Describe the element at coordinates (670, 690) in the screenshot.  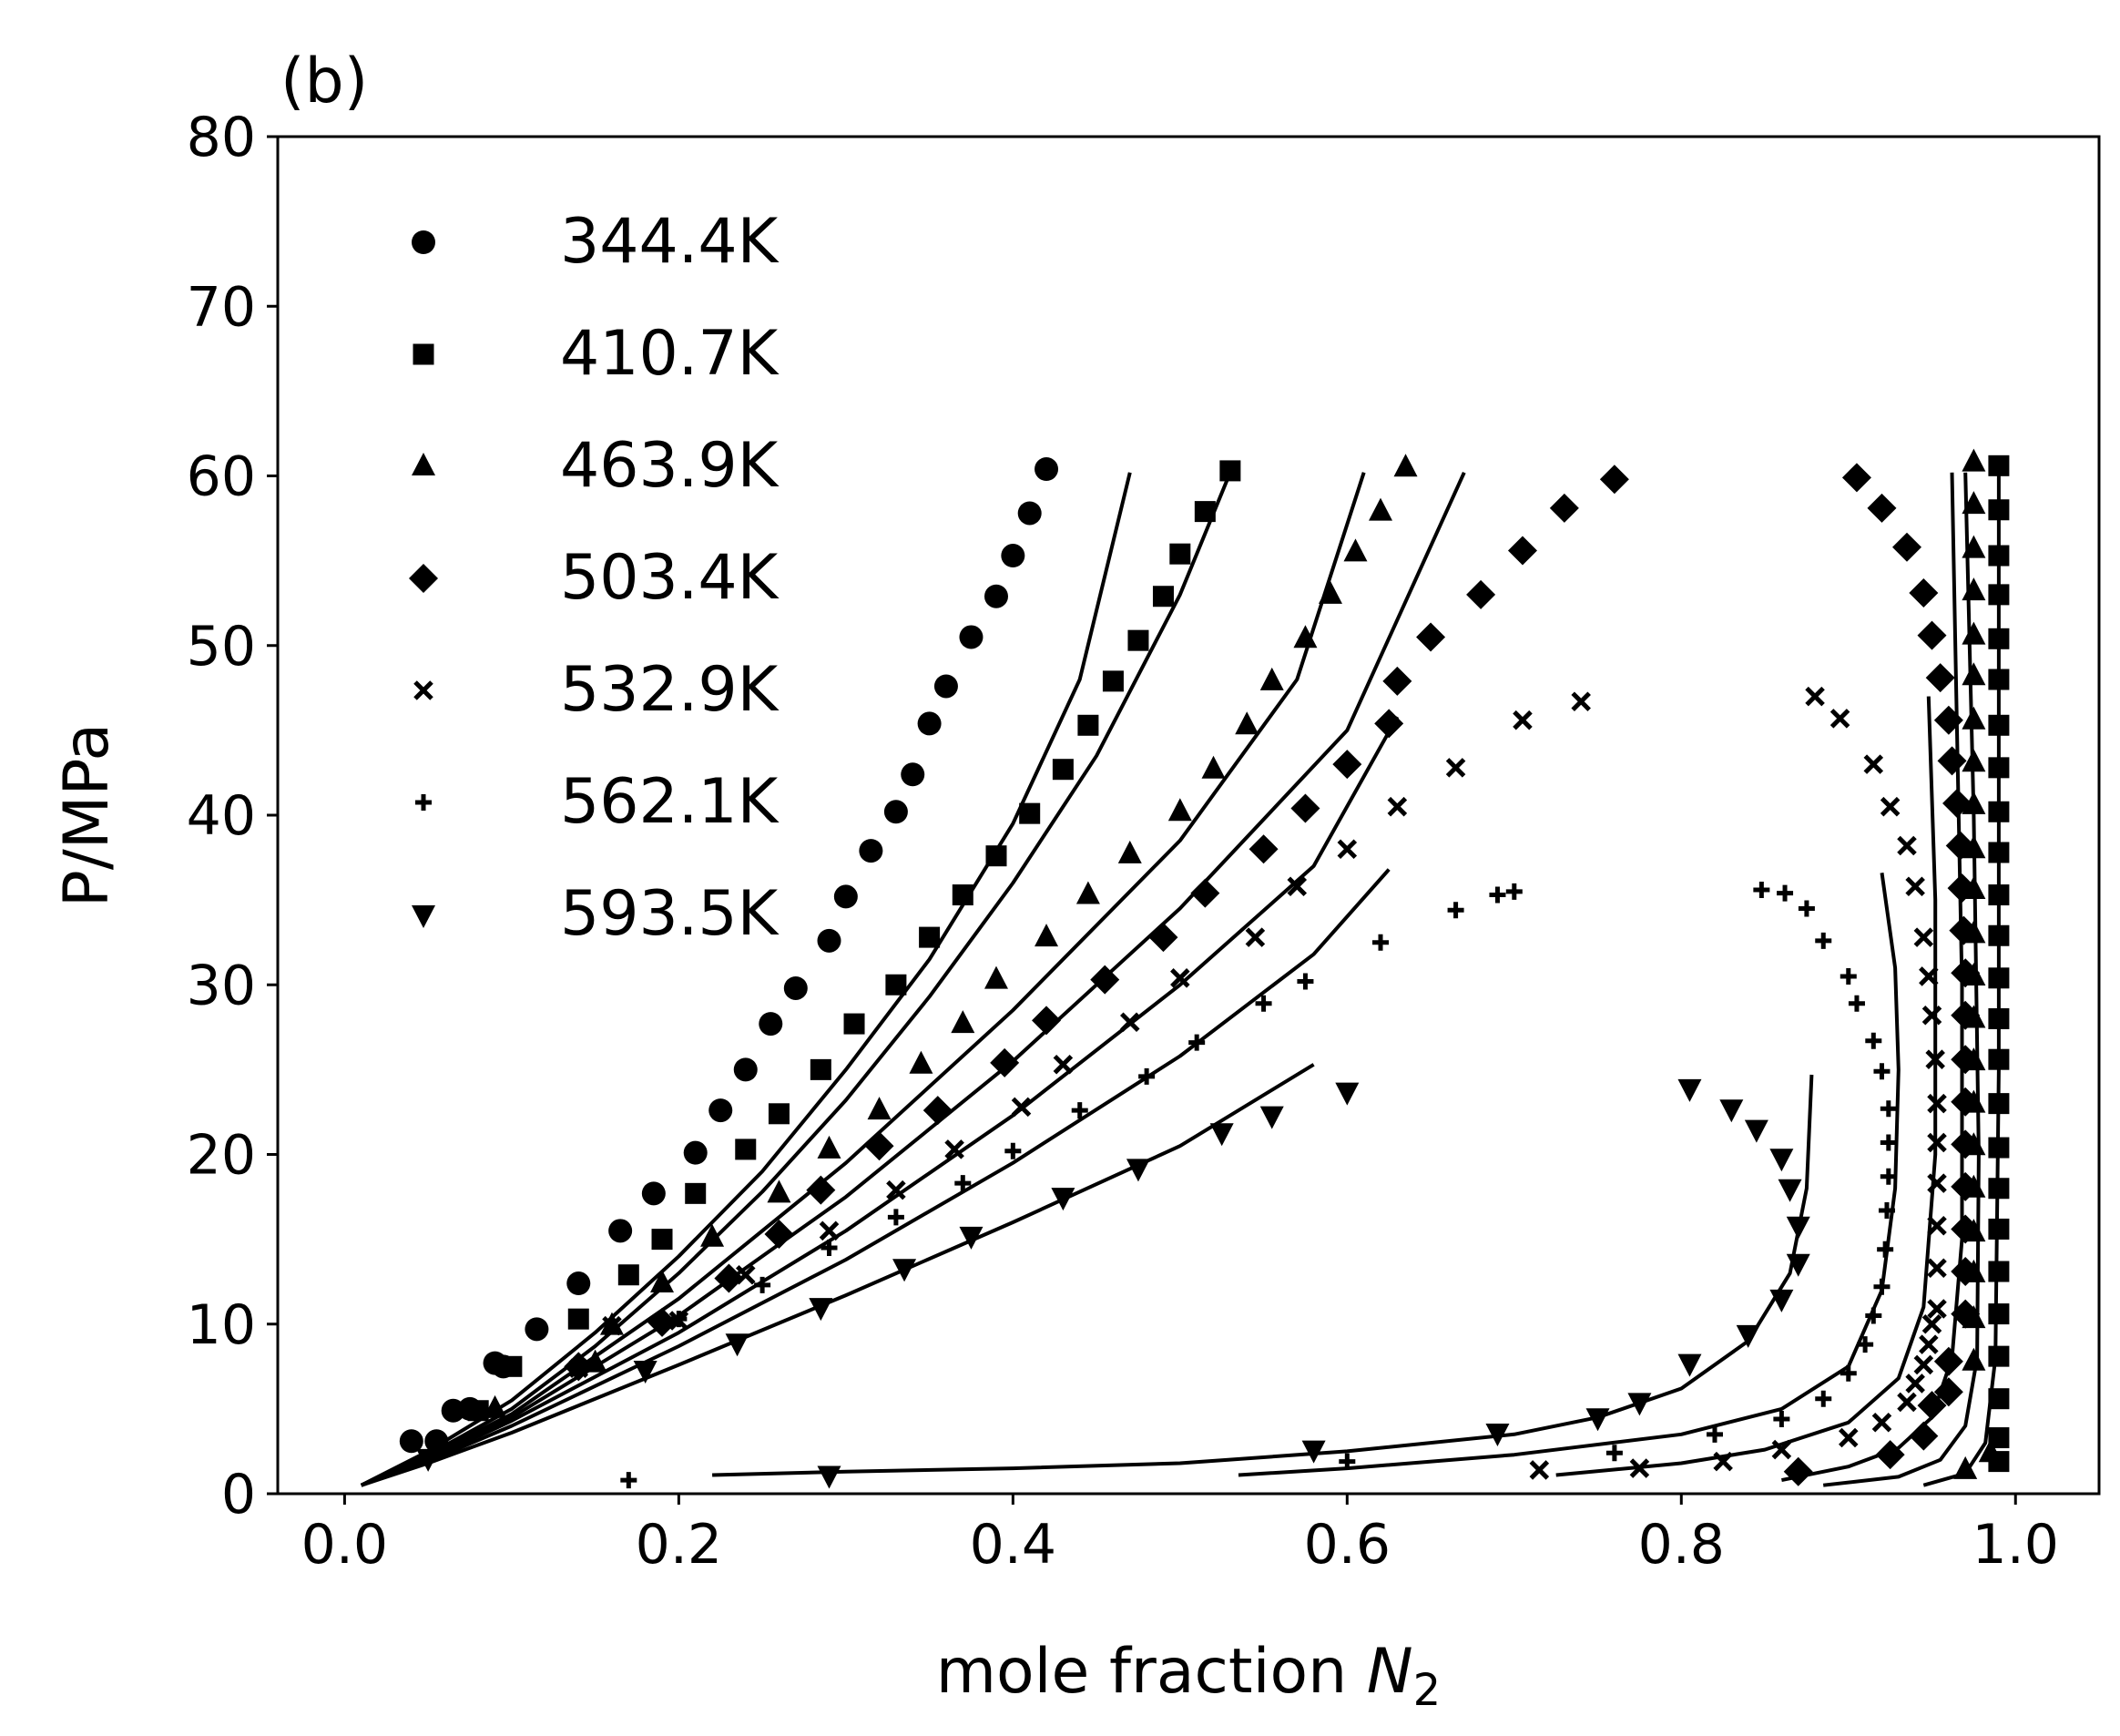
I see `legend-label: 532.9K` at that location.